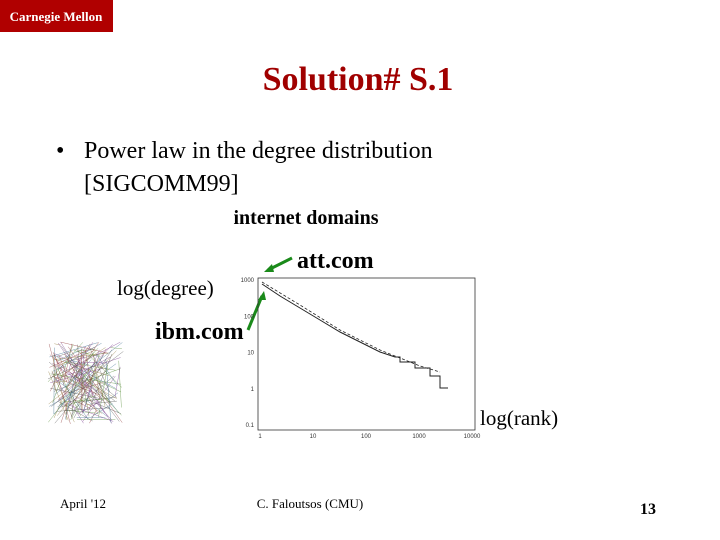 The height and width of the screenshot is (540, 720). Describe the element at coordinates (258, 151) in the screenshot. I see `bullet-line: Power law in the degree distribution` at that location.